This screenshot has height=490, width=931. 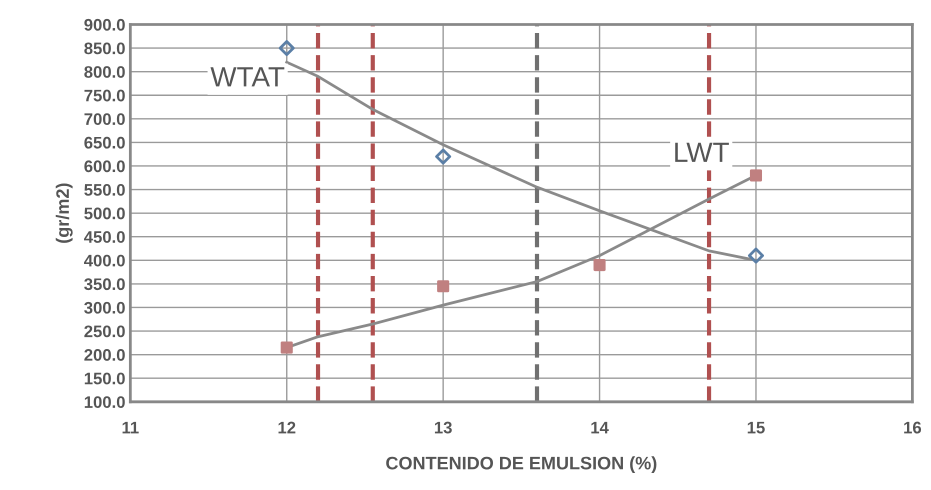 I want to click on y-tick-label: 400.0, so click(x=104, y=260).